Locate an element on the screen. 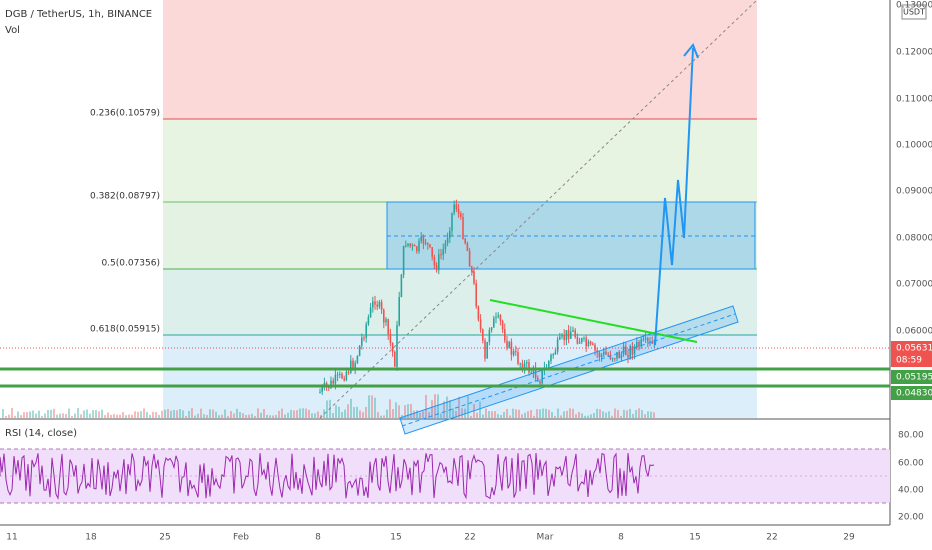 The image size is (932, 550). price-tick-label: 0.08000 is located at coordinates (914, 239).